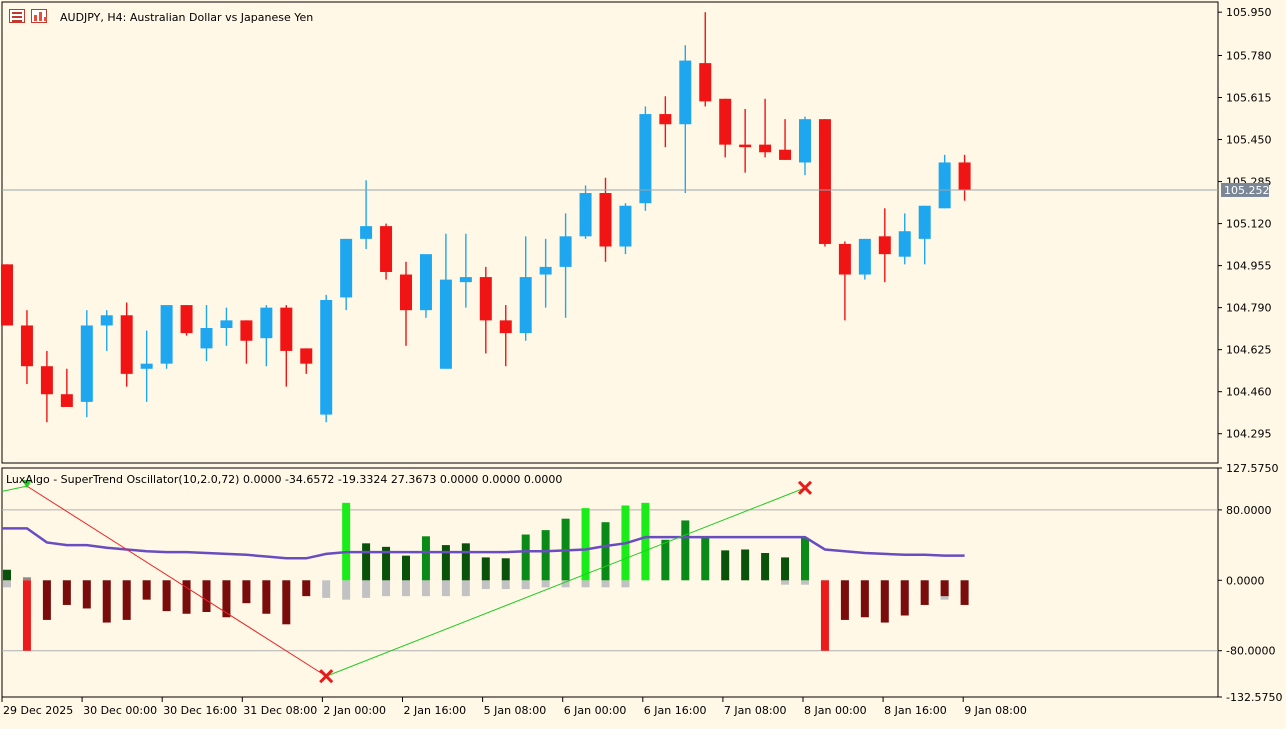 This screenshot has width=1286, height=729. I want to click on time-axis-label: 30 Dec 00:00, so click(120, 710).